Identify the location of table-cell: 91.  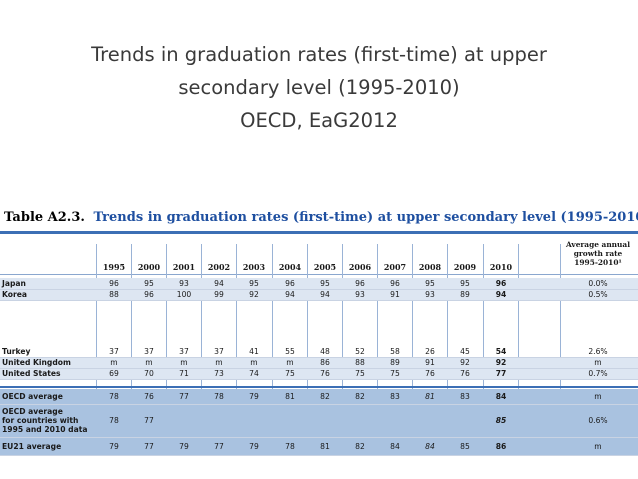
(395, 294).